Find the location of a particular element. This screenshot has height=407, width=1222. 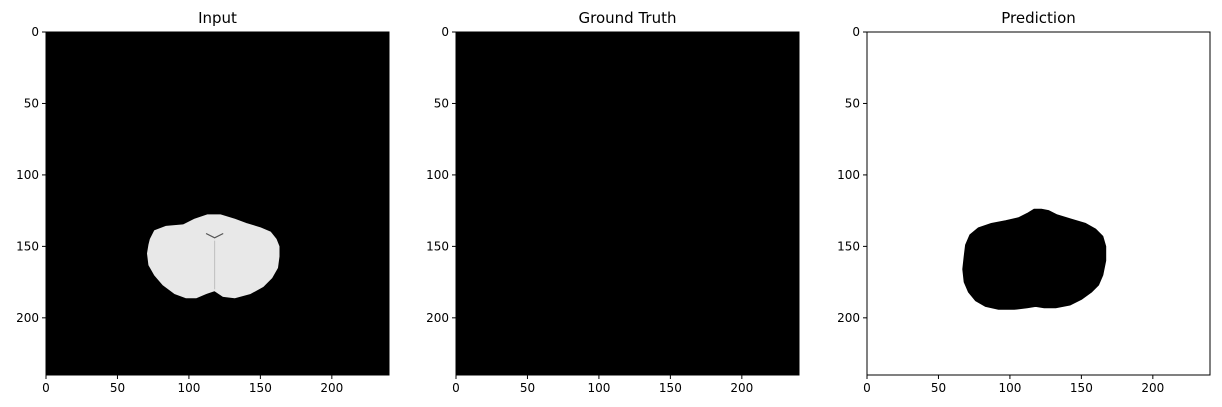

panel-title: Ground Truth is located at coordinates (628, 18).